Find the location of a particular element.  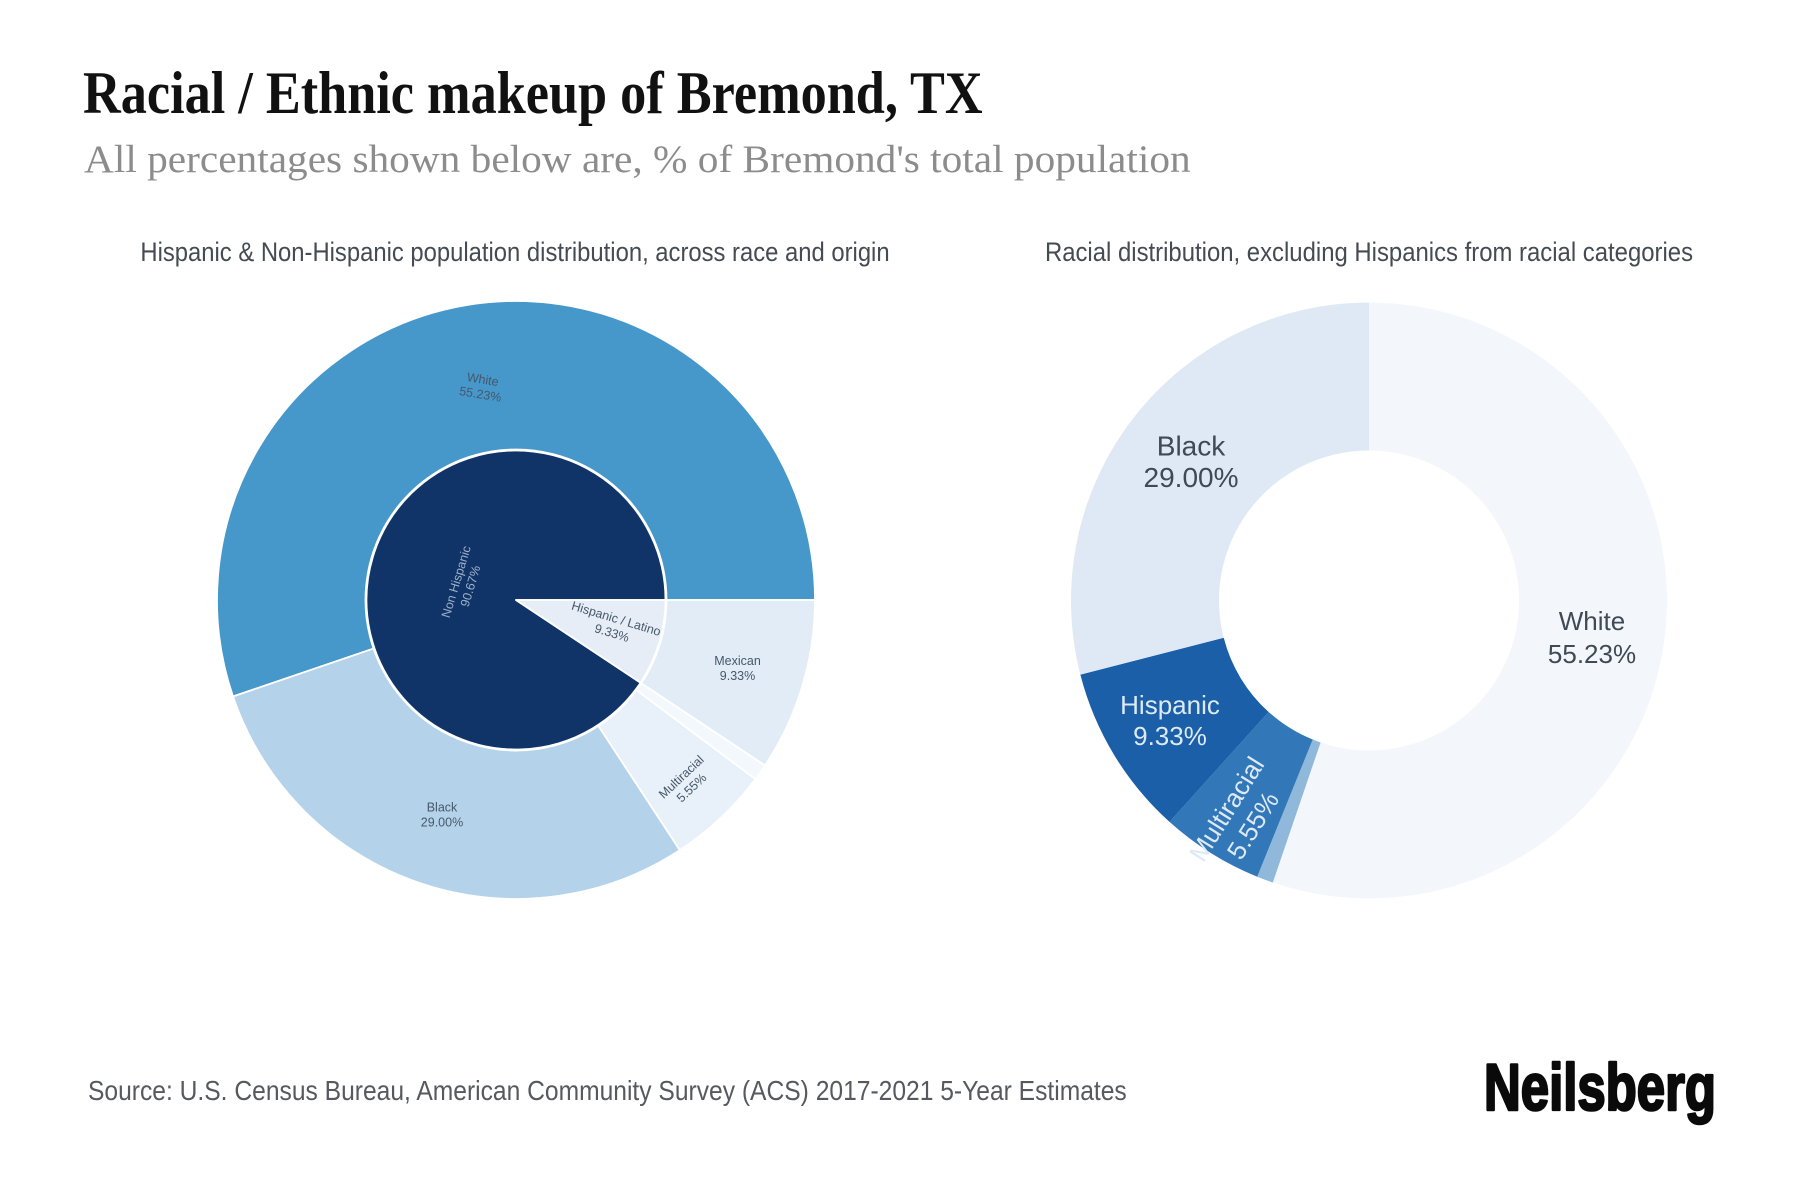

svg-text:Hispanic9.33%: Hispanic 9.33% is located at coordinates (1170, 720).